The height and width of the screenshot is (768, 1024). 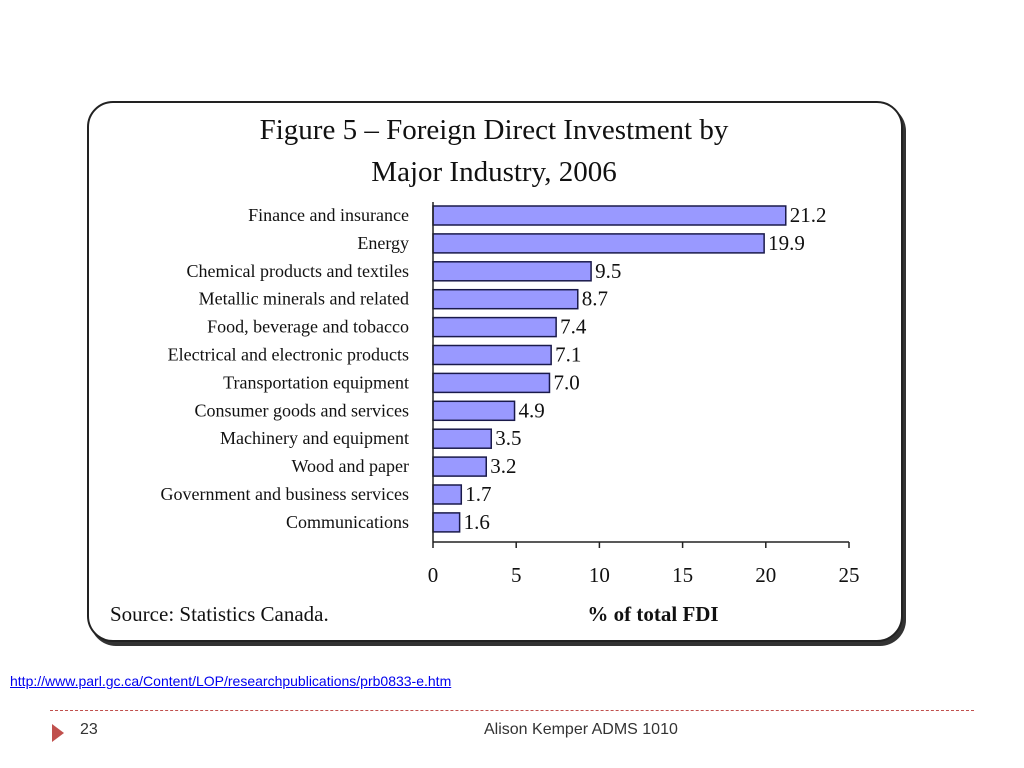 What do you see at coordinates (58, 733) in the screenshot?
I see `triangle-arrow-icon` at bounding box center [58, 733].